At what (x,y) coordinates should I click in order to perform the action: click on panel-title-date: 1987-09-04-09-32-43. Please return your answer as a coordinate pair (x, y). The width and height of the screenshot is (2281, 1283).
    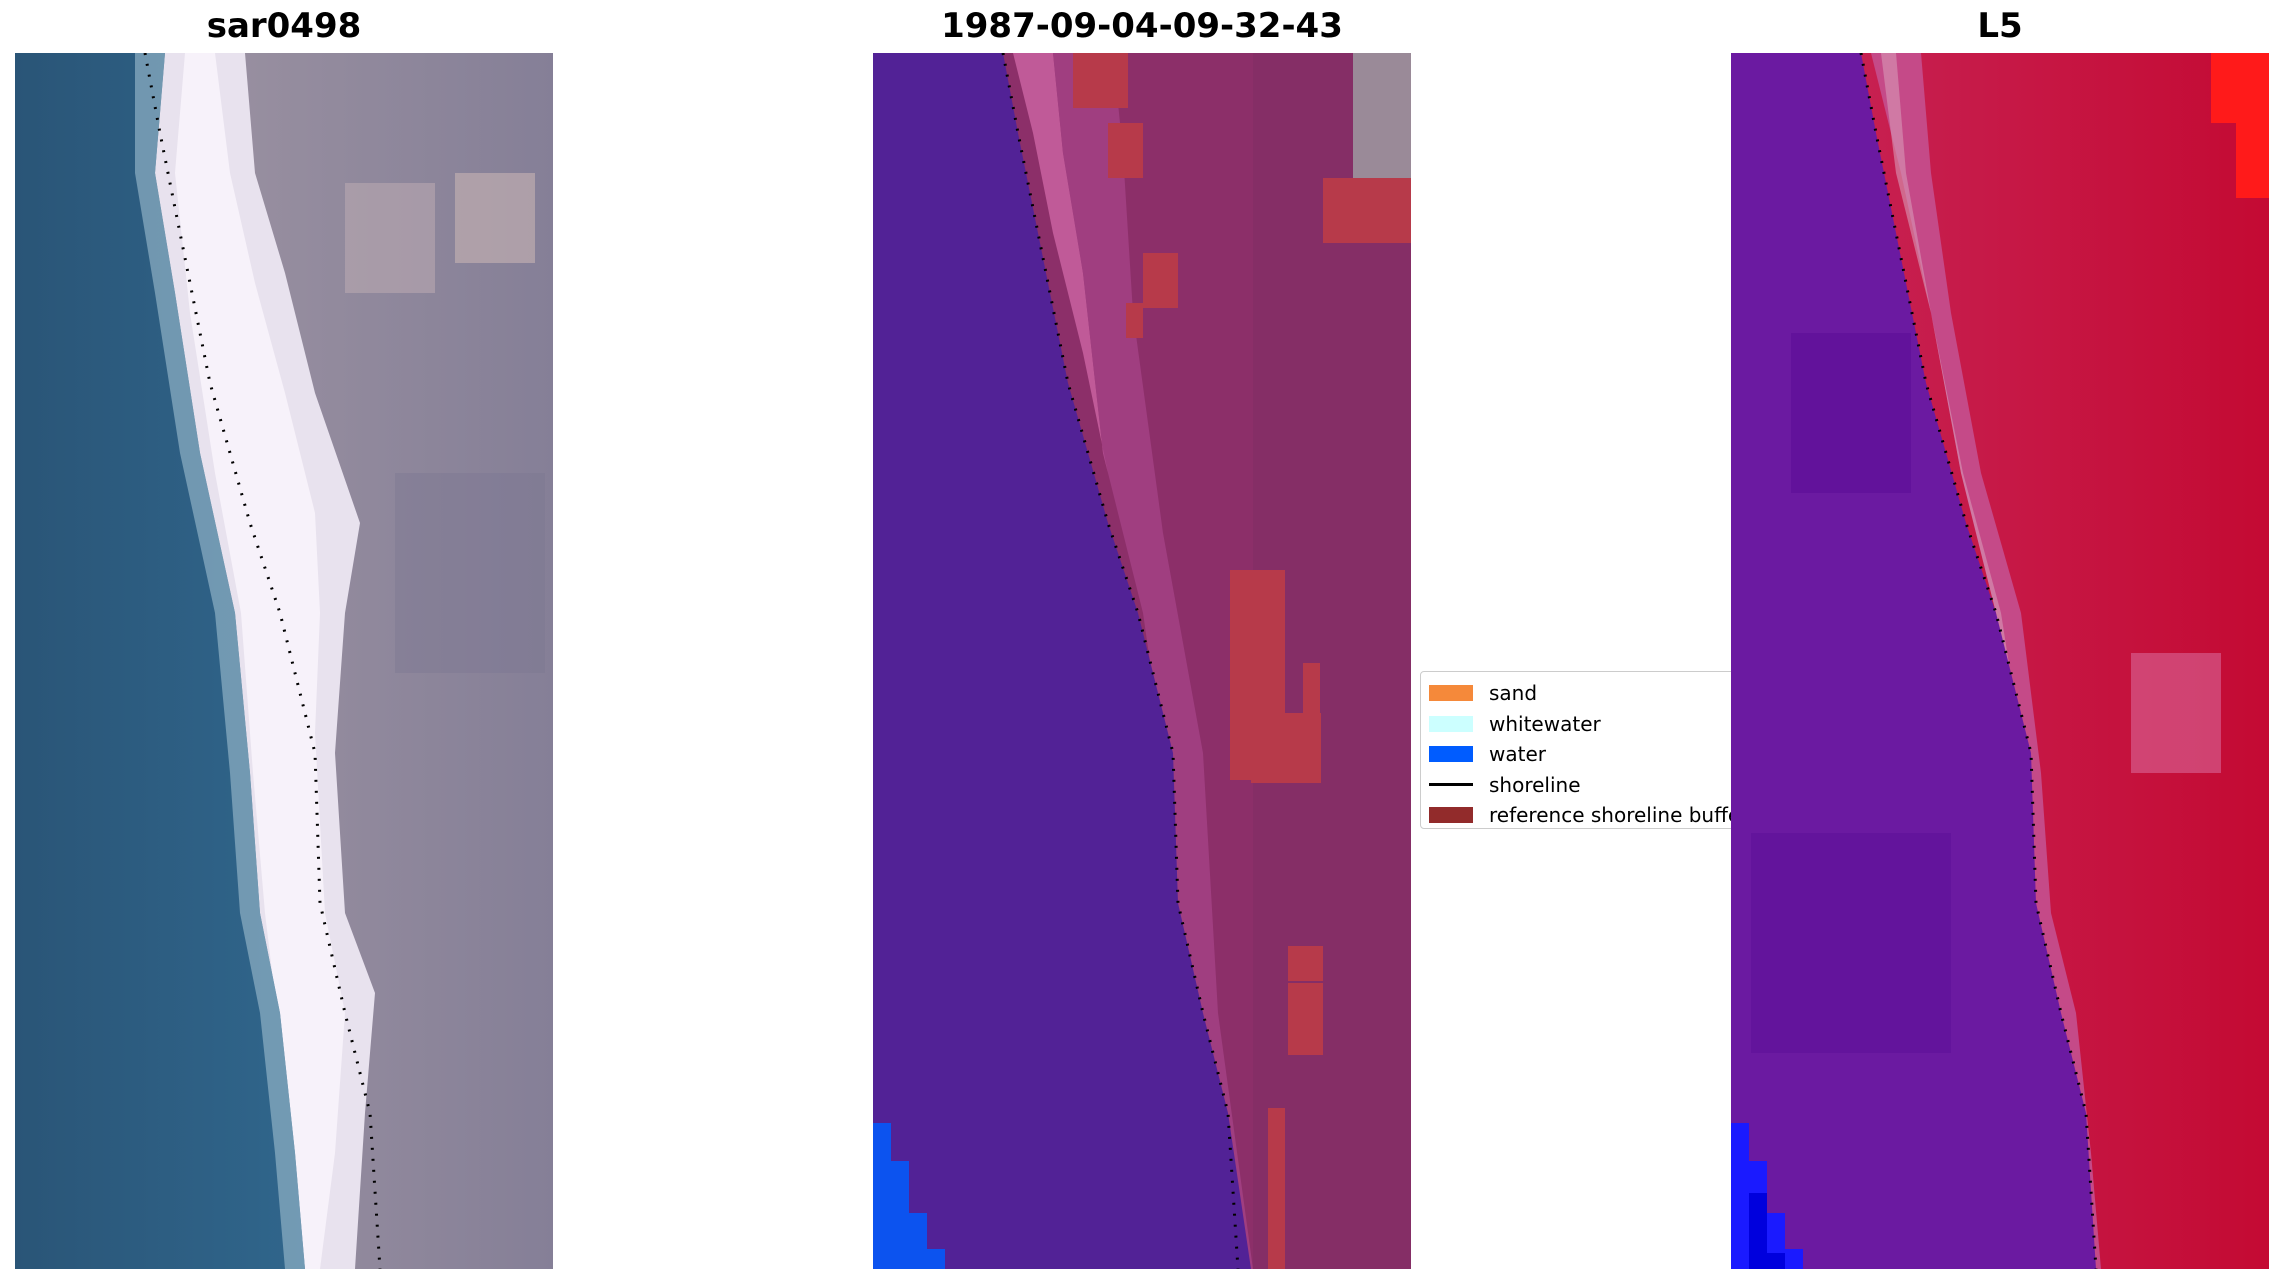
    Looking at the image, I should click on (1142, 26).